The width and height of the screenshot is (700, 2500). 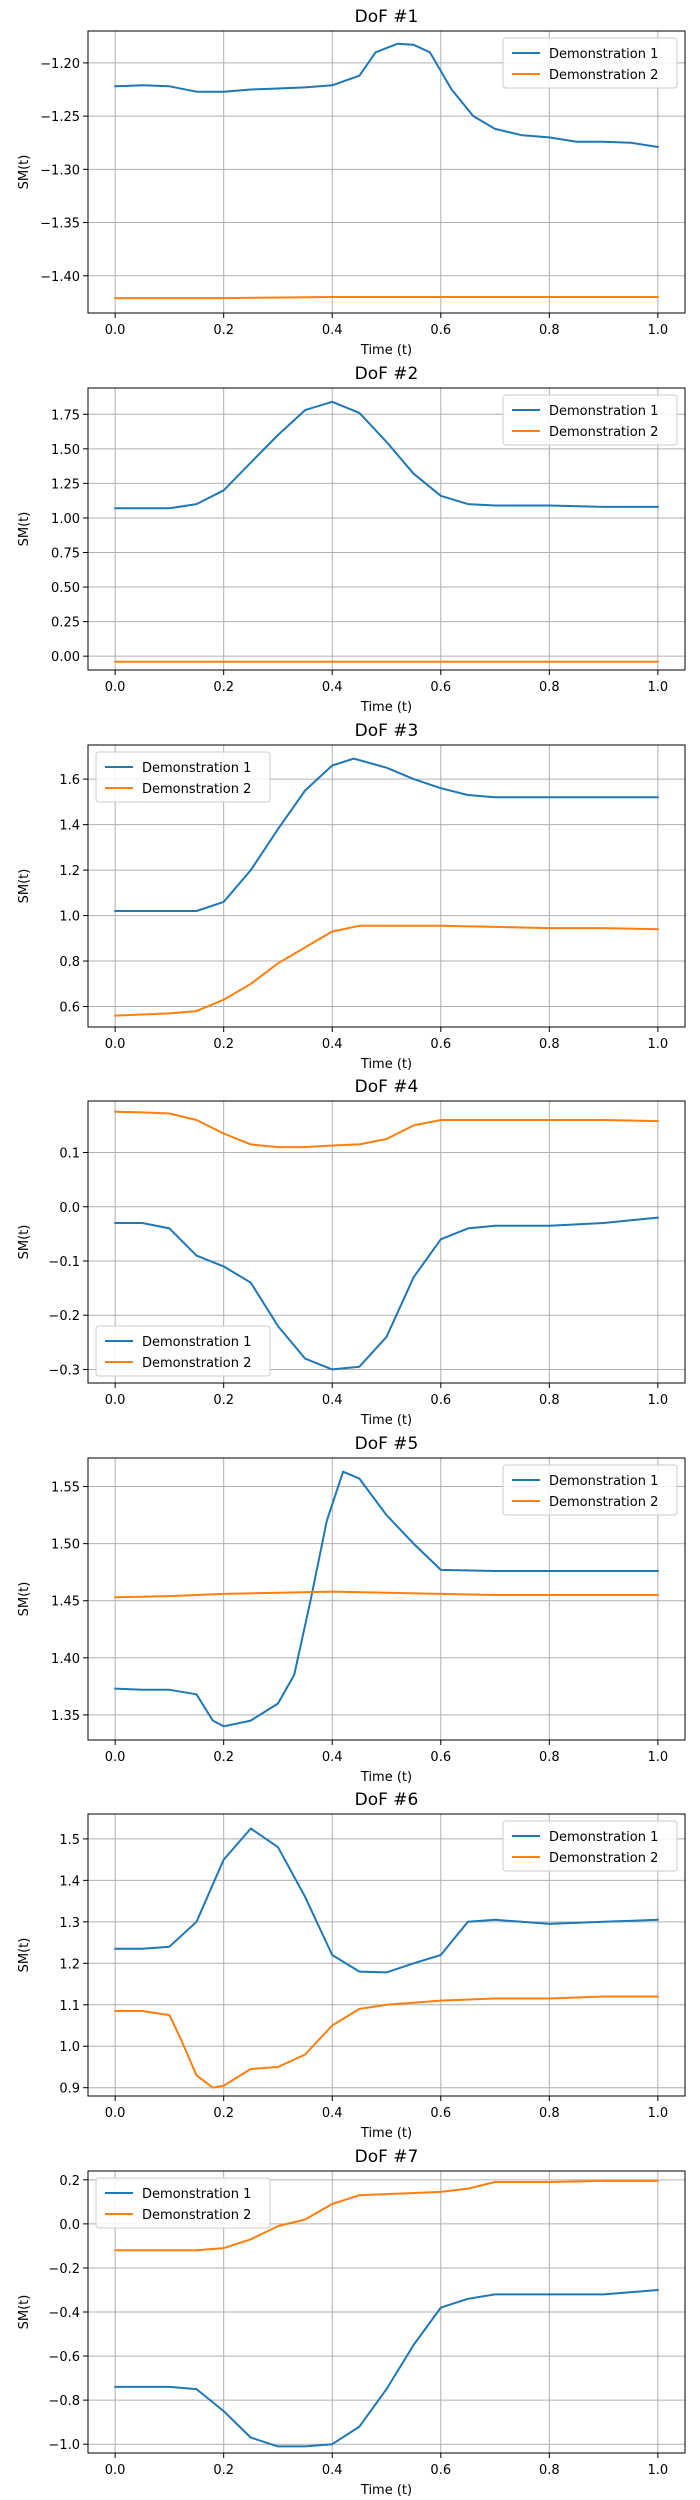 I want to click on y-tick-label: 0.1, so click(x=69, y=1154).